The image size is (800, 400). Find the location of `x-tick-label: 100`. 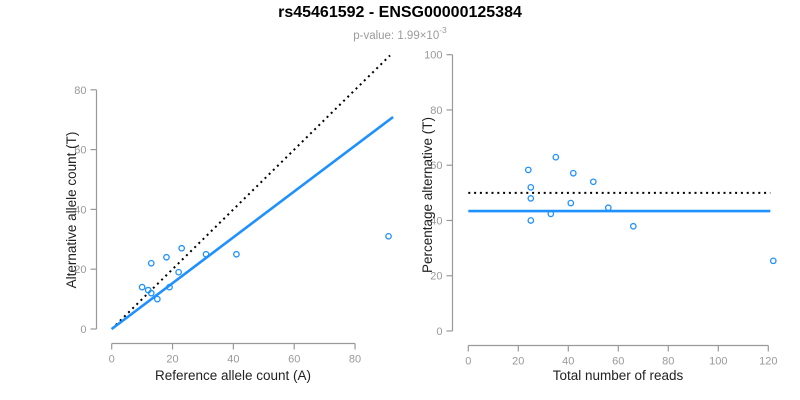

x-tick-label: 100 is located at coordinates (718, 362).